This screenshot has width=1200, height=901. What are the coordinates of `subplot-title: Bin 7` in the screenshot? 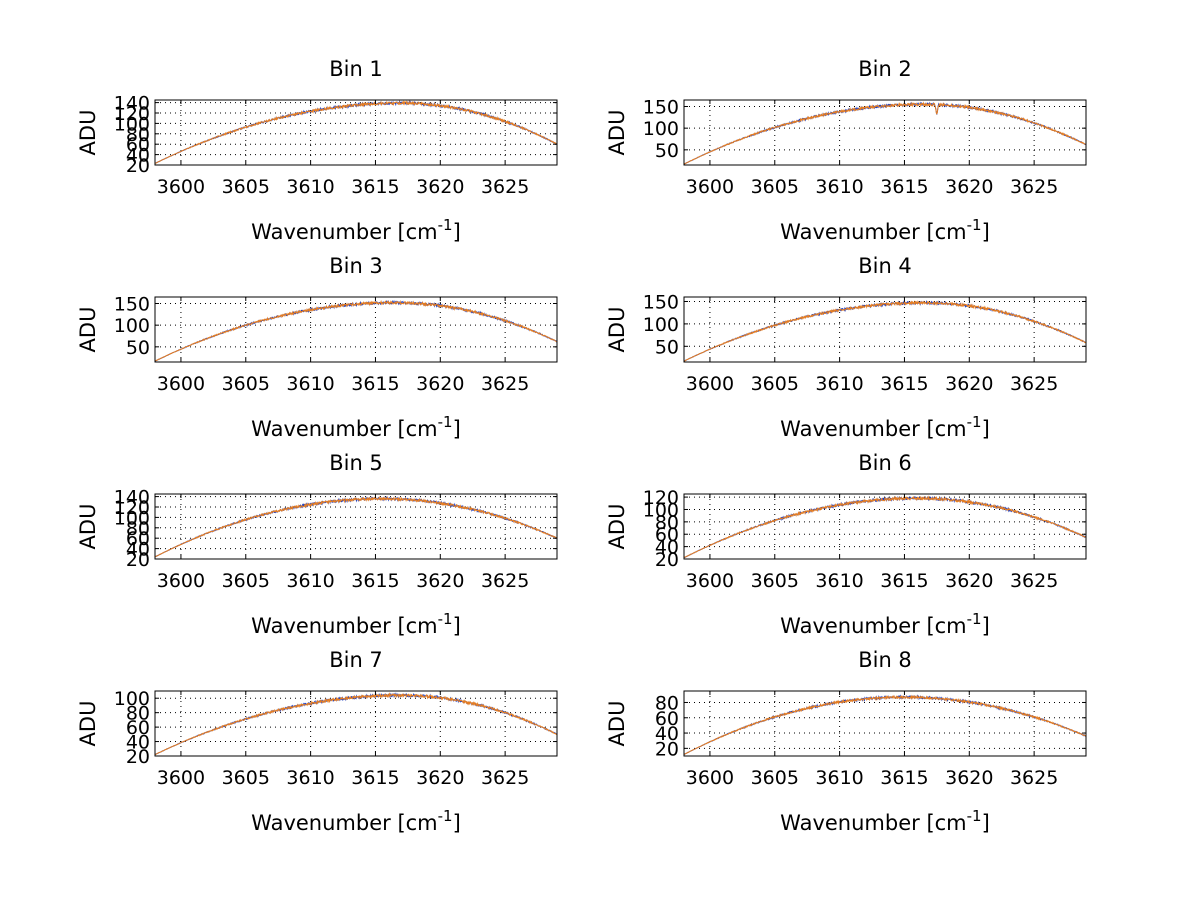 It's located at (356, 660).